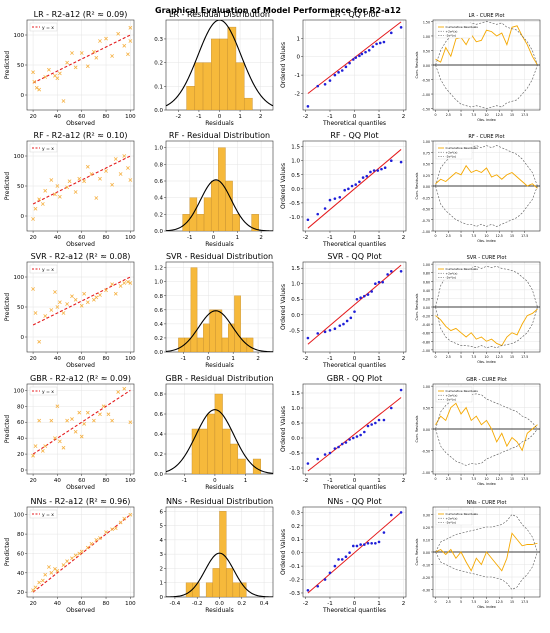  Describe the element at coordinates (20, 535) in the screenshot. I see `y-tick-label: 80` at that location.